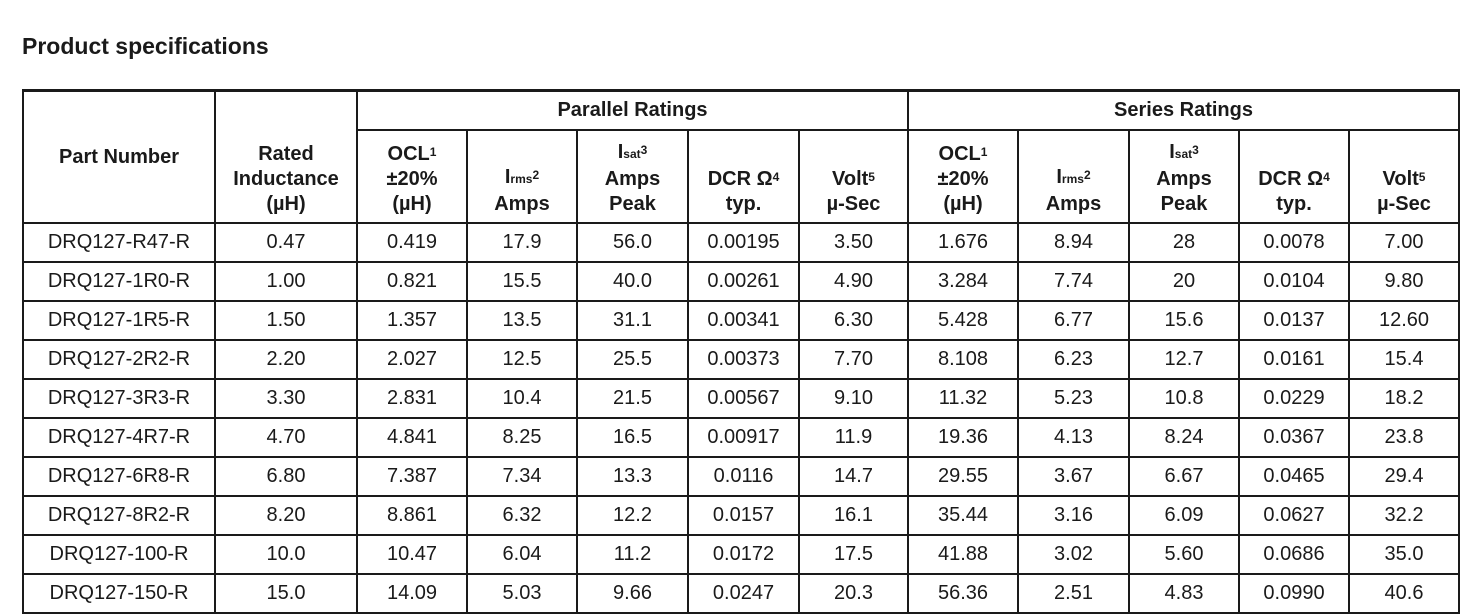 The height and width of the screenshot is (614, 1478). Describe the element at coordinates (412, 359) in the screenshot. I see `table-cell: 2.027` at that location.